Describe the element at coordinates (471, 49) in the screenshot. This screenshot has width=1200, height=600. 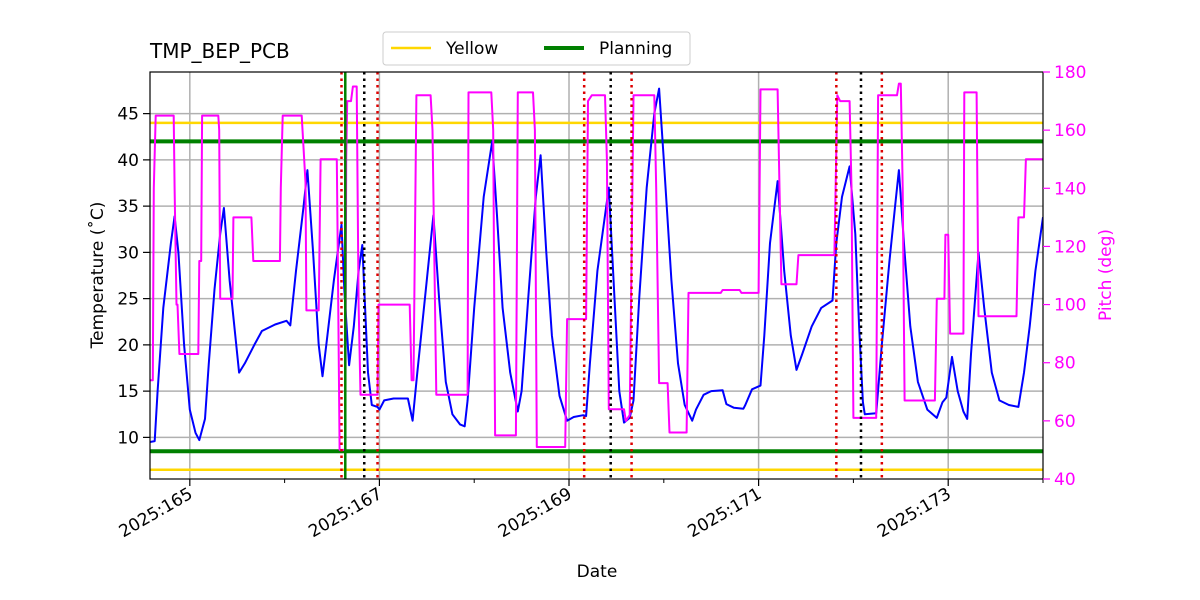
I see `legend-label-yellow: Yellow` at that location.